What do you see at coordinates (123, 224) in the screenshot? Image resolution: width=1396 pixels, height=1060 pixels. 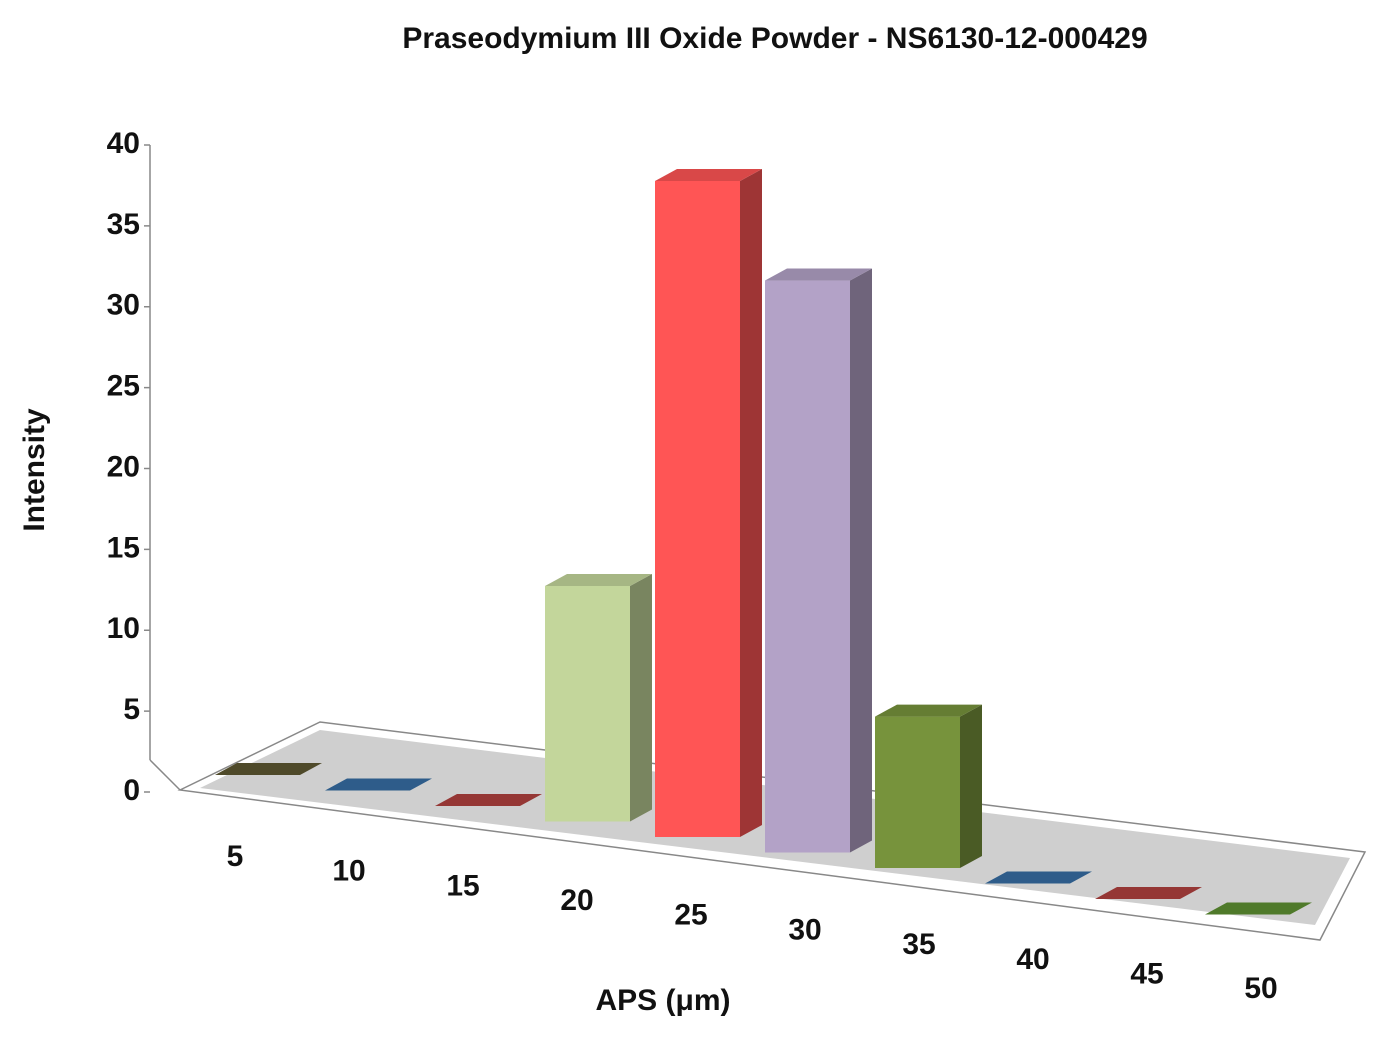 I see `y-tick-label: 35` at bounding box center [123, 224].